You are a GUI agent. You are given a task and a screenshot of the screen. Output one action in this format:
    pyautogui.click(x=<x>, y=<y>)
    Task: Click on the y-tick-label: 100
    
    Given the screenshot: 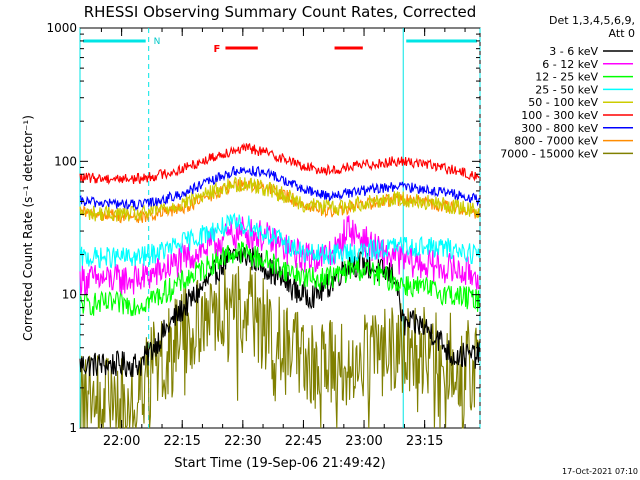 What is the action you would take?
    pyautogui.click(x=65, y=161)
    